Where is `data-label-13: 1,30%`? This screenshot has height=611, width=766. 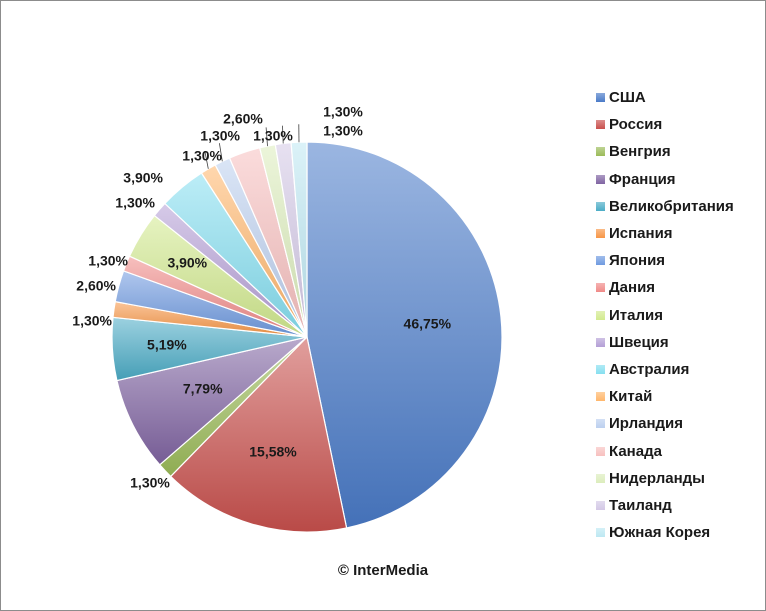 data-label-13: 1,30% is located at coordinates (220, 136).